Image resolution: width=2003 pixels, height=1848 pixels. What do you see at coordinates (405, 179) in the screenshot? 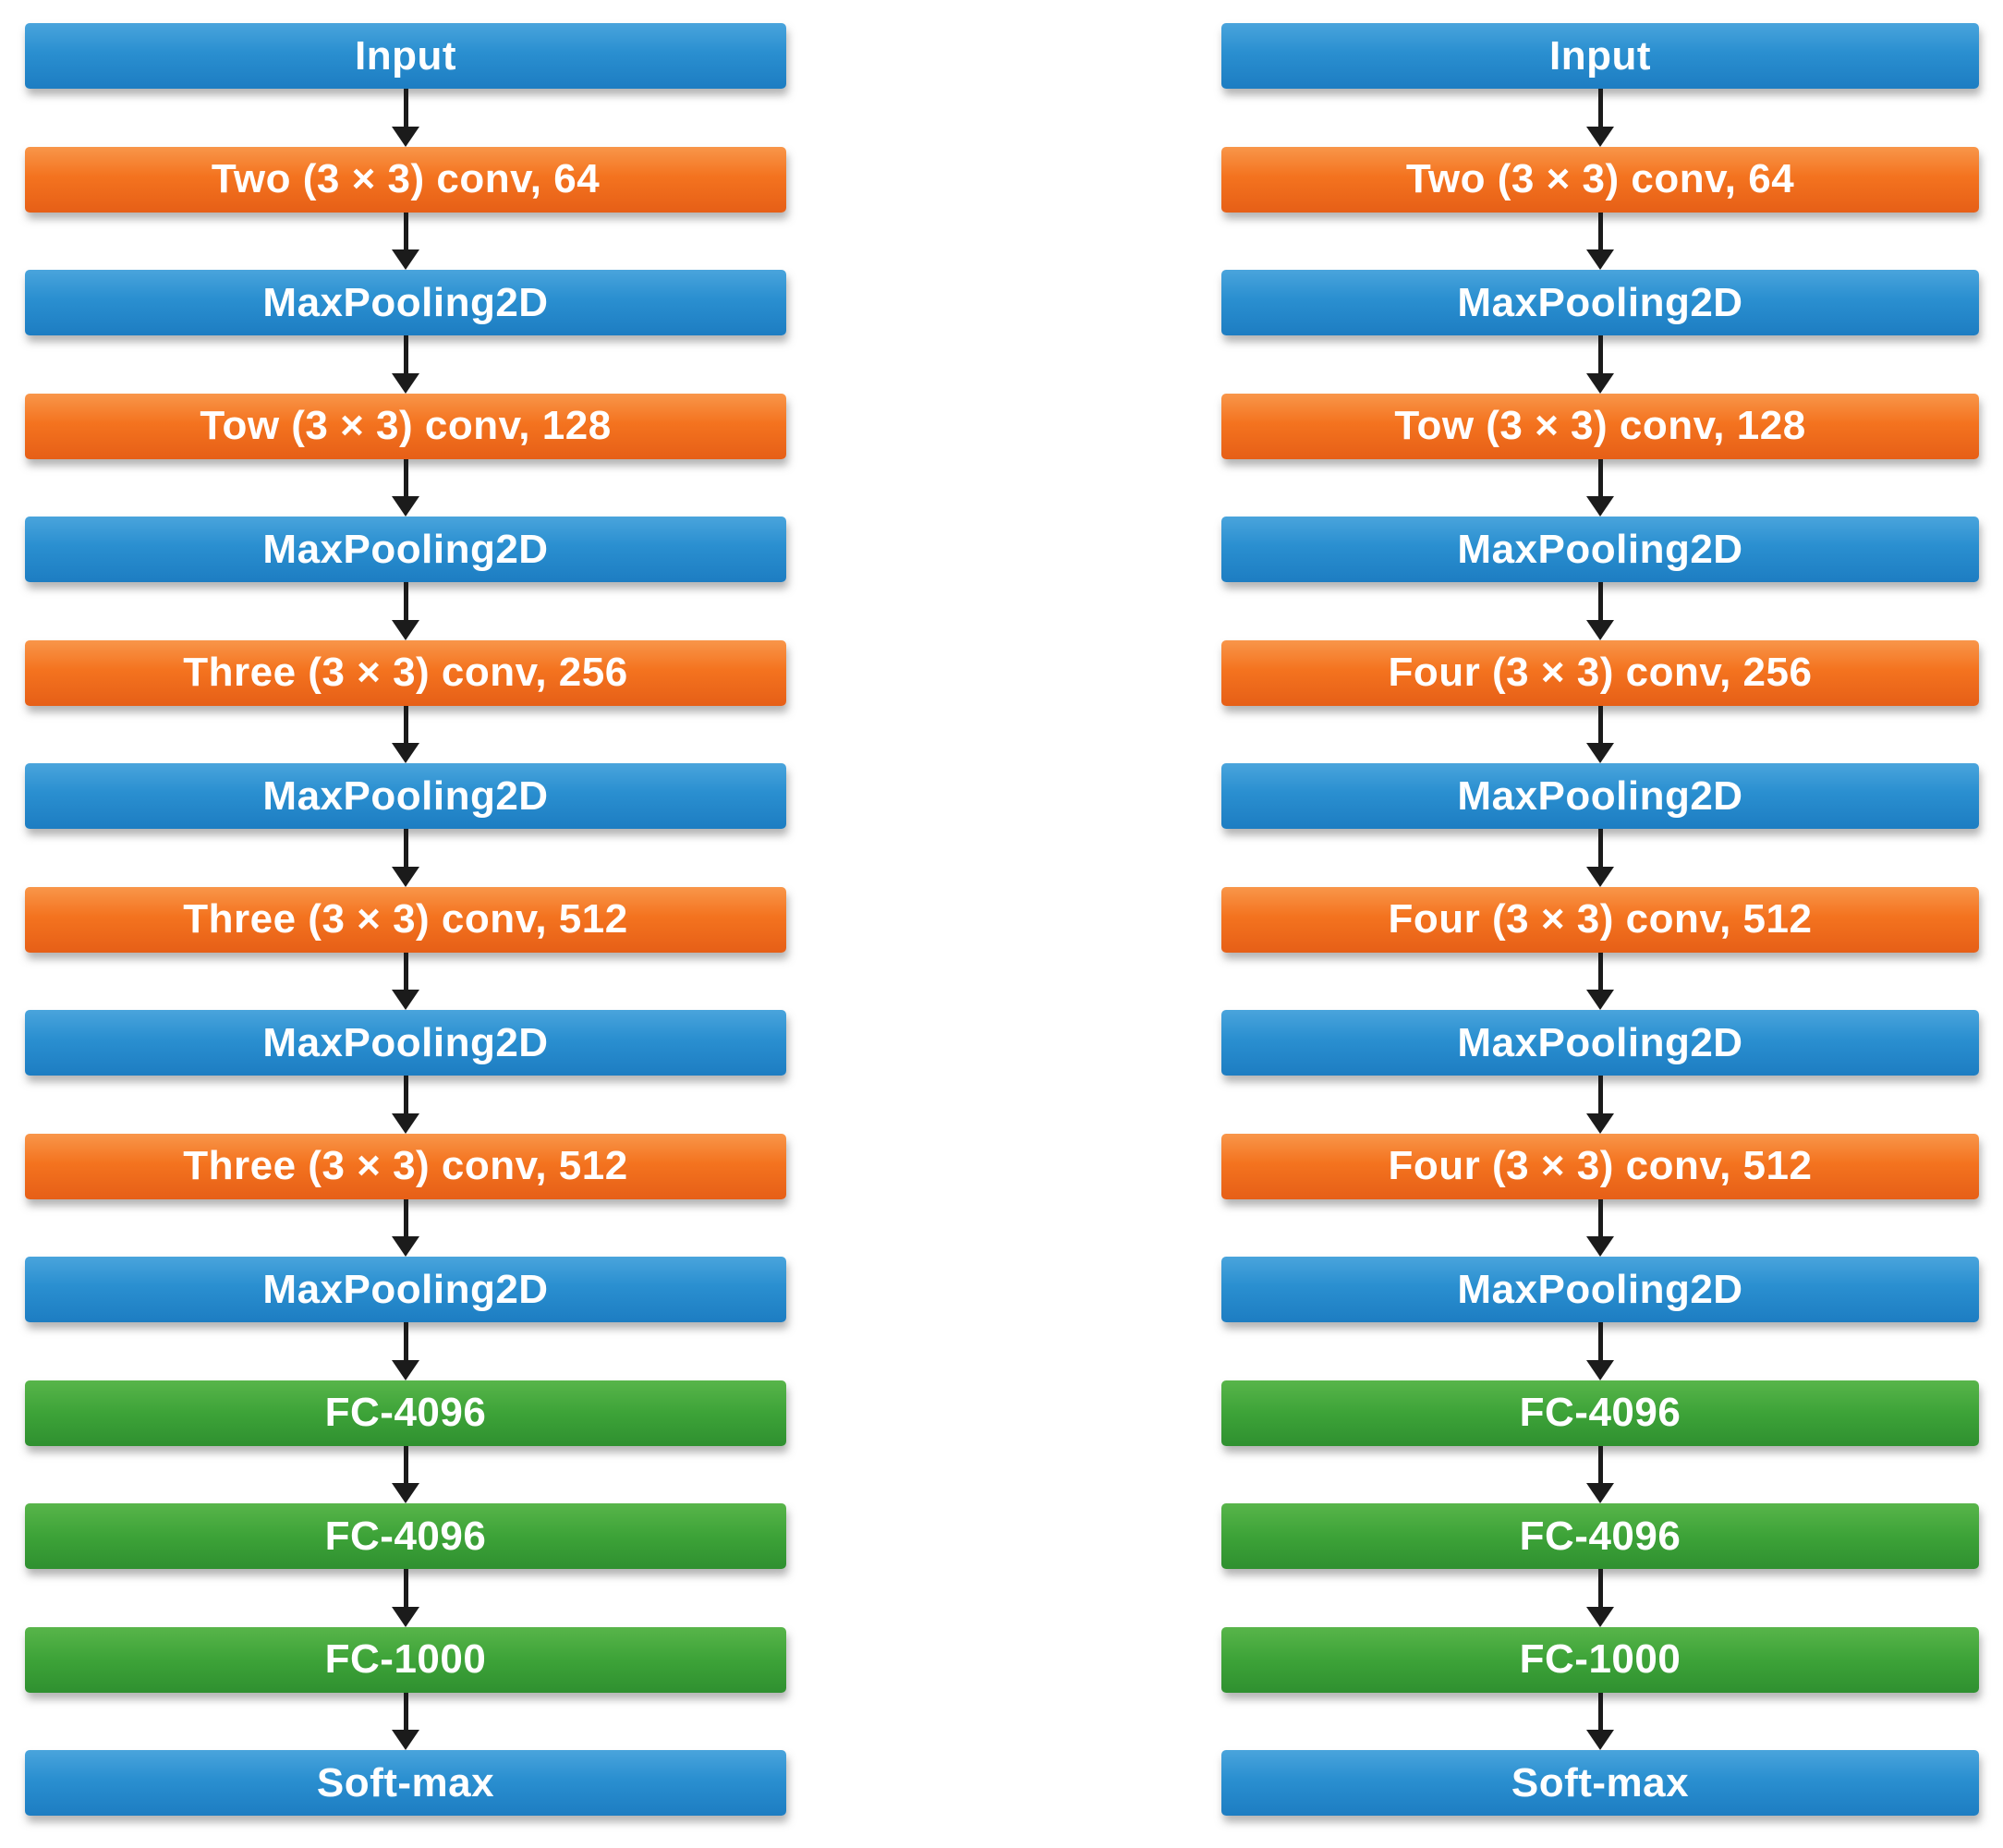
I see `layer-box: Two (3 × 3) conv, 64` at bounding box center [405, 179].